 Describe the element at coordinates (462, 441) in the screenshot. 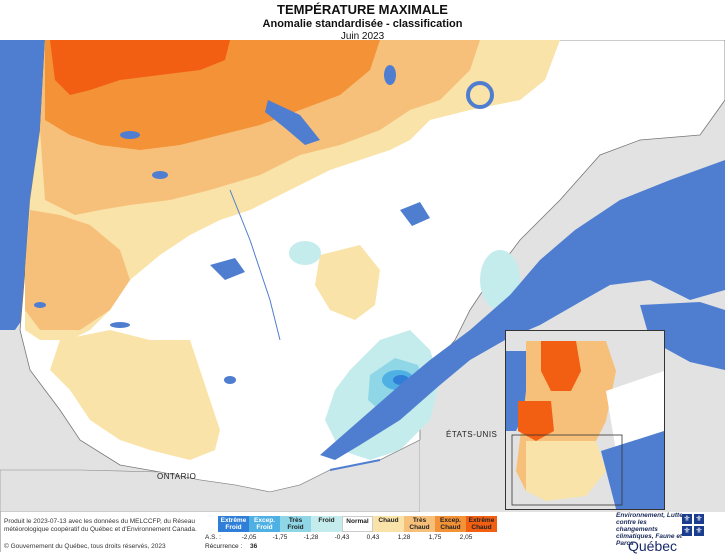

I see `us-east-land` at that location.